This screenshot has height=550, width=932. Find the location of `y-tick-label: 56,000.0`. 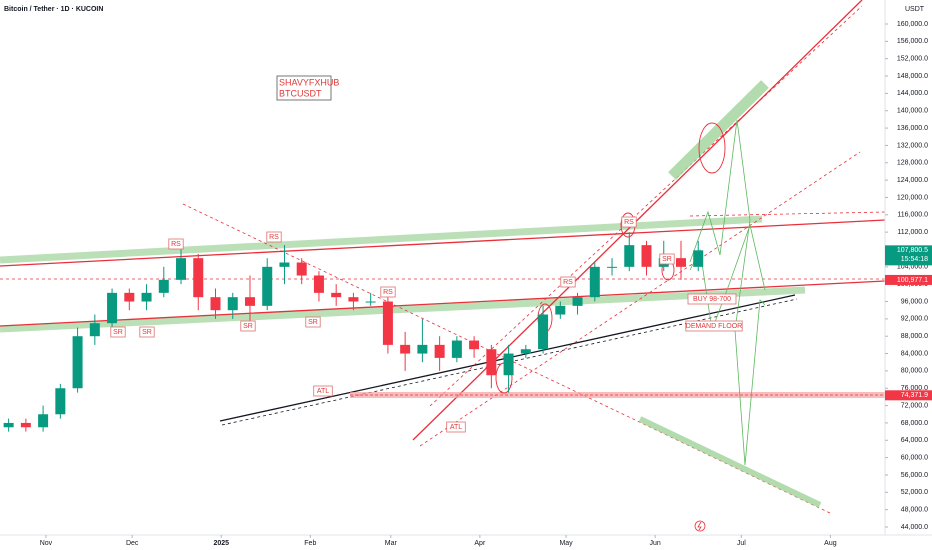

y-tick-label: 56,000.0 is located at coordinates (914, 475).